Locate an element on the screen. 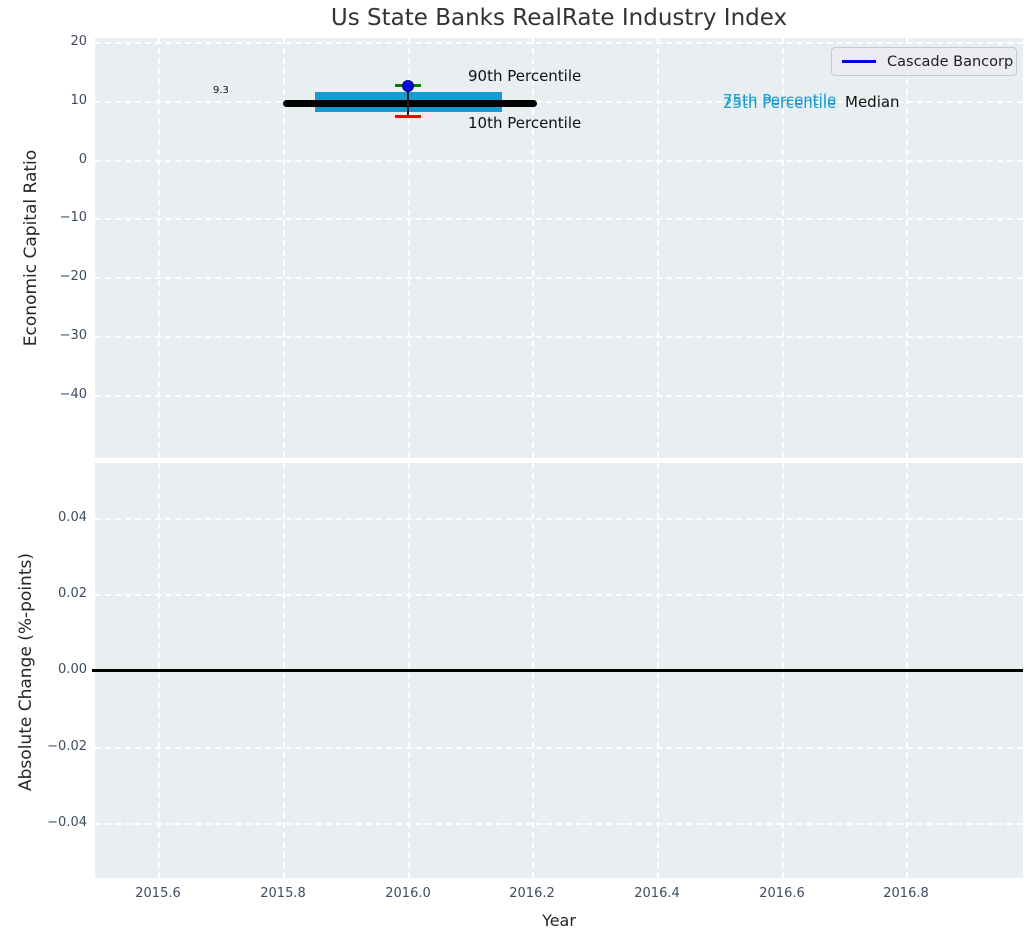 Image resolution: width=1034 pixels, height=942 pixels. y-tick: 0.02 is located at coordinates (72, 593).